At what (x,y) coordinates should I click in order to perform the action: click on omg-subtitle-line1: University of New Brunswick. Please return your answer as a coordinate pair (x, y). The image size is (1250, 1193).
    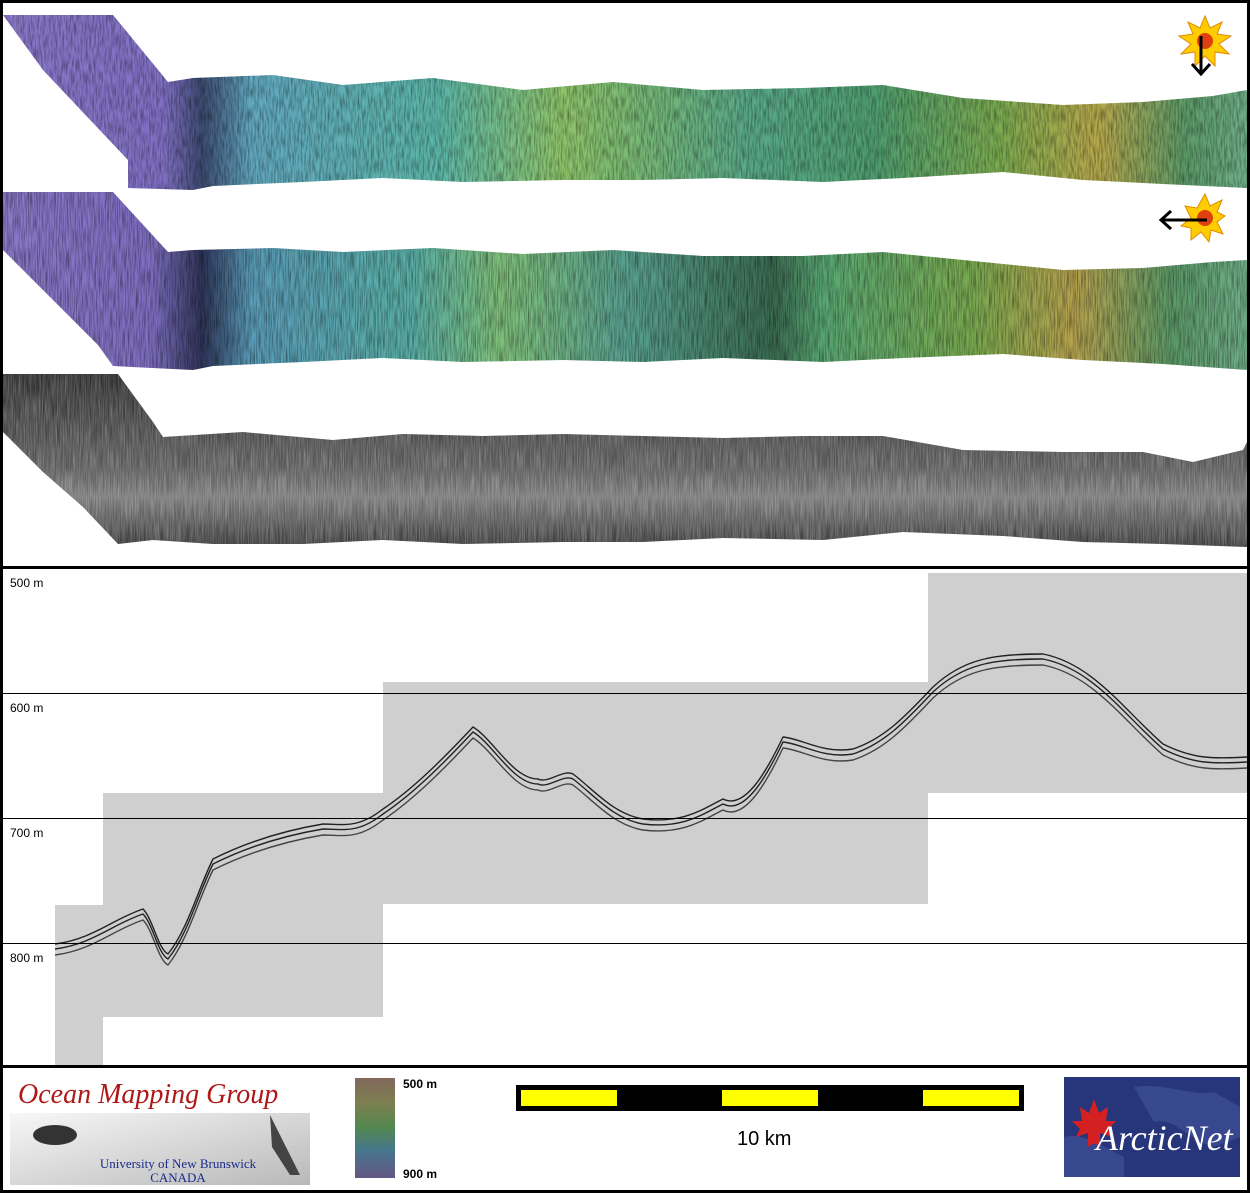
    Looking at the image, I should click on (178, 1163).